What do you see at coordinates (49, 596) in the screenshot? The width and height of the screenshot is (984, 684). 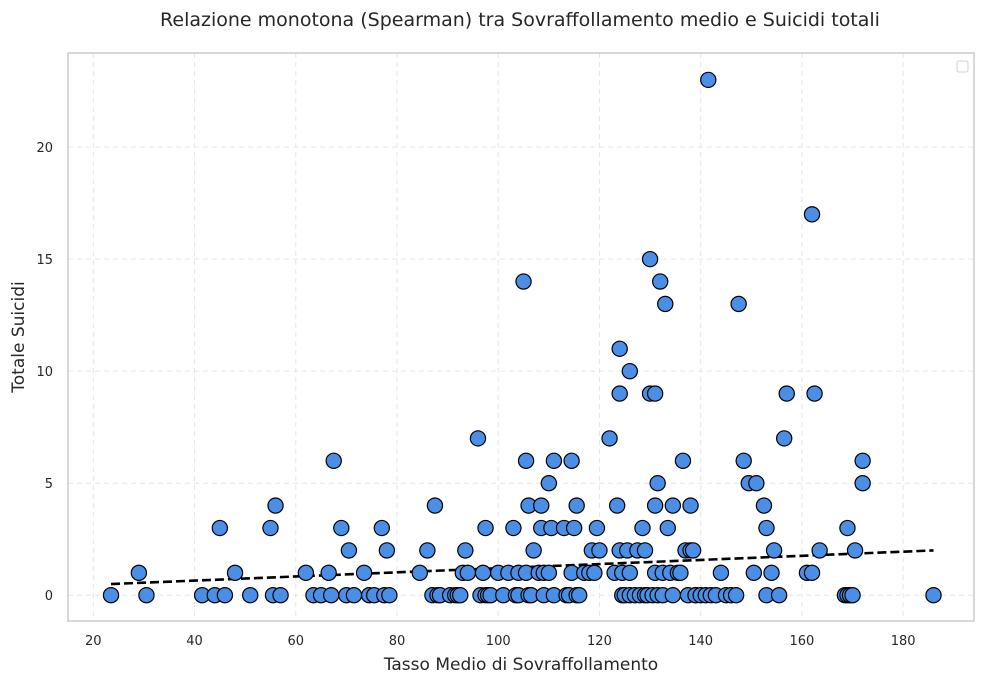 I see `y-tick-label: 0` at bounding box center [49, 596].